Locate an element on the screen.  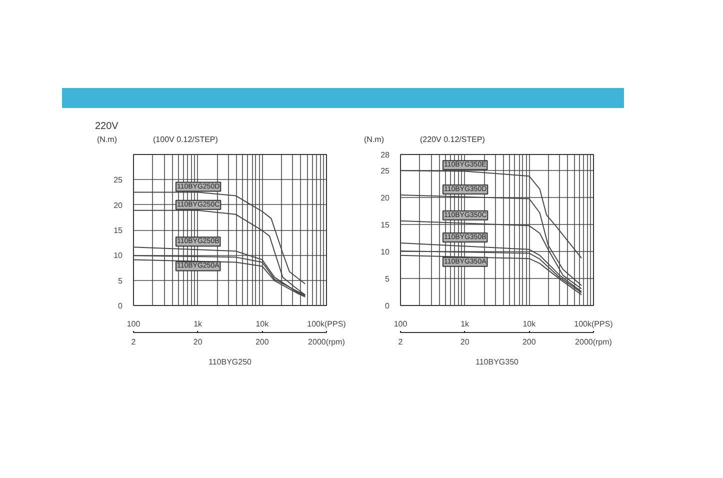
y-tick-label: 28 is located at coordinates (385, 155).